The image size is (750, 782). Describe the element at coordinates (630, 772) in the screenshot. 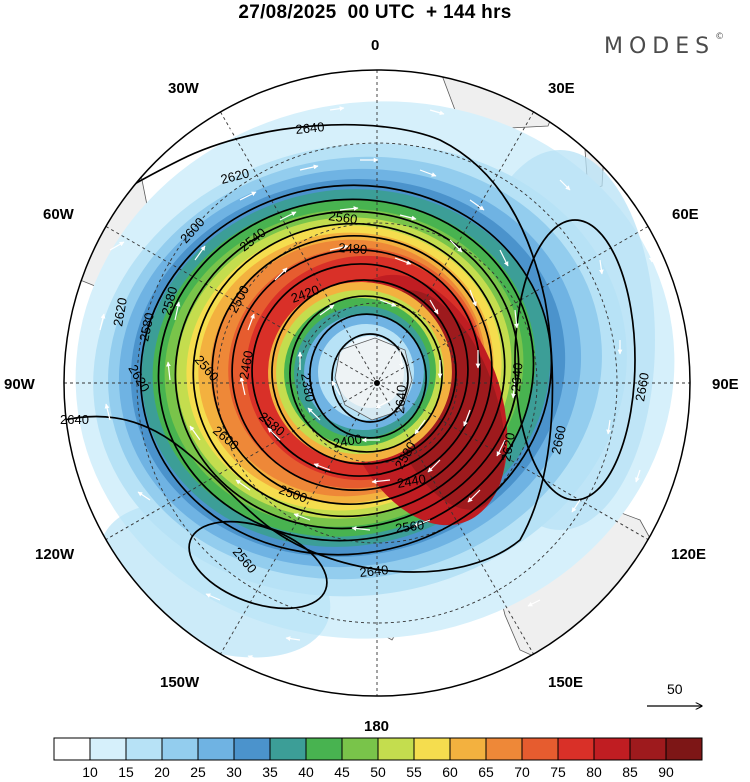

I see `colorbar-tick-label: 85` at that location.